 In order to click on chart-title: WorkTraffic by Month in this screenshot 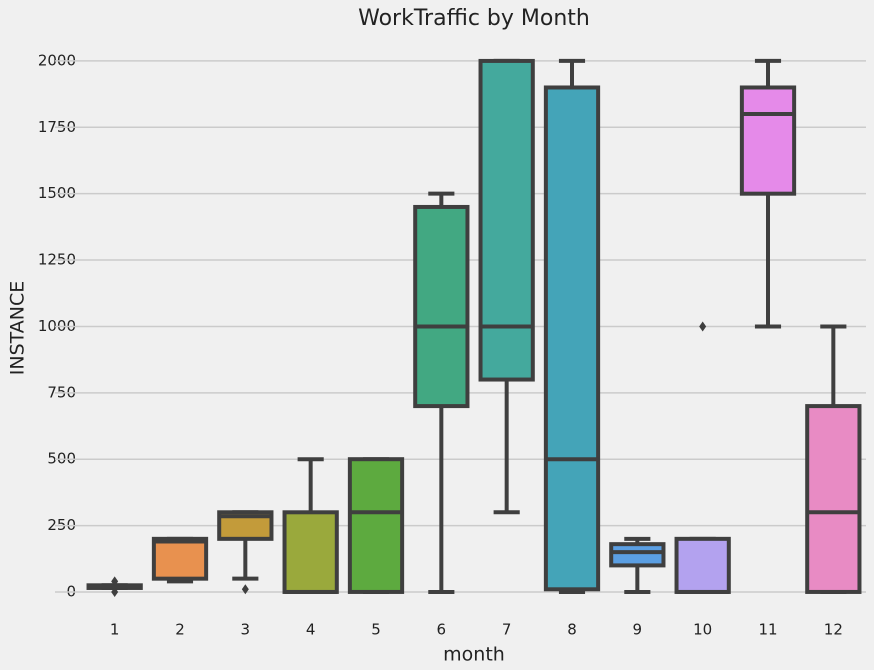, I will do `click(474, 18)`.